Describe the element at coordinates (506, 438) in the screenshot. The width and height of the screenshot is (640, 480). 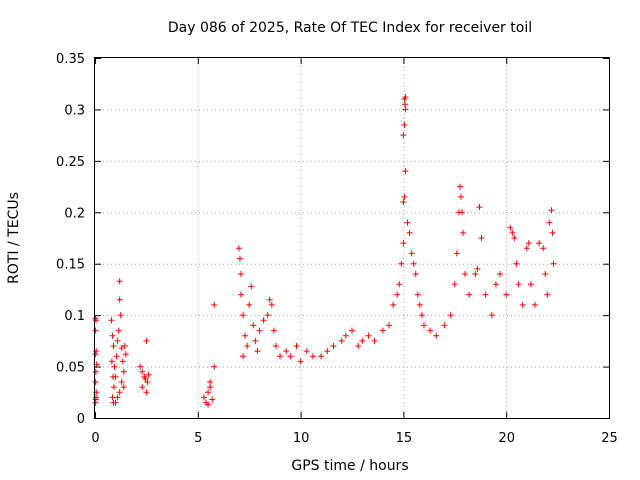
I see `x-tick-label: 20` at that location.